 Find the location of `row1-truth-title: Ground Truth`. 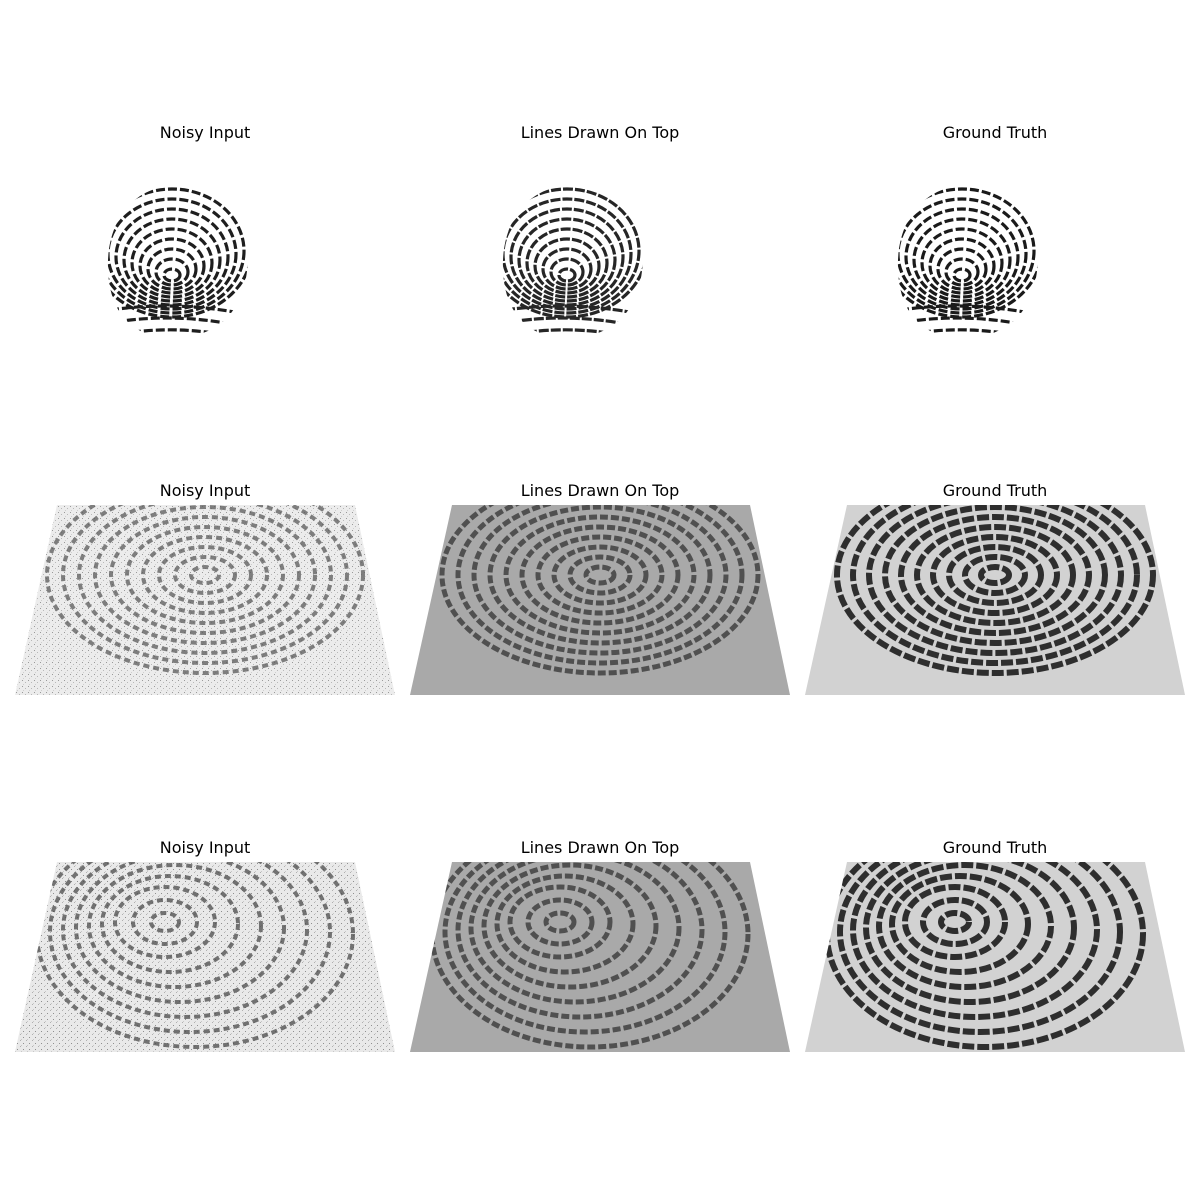

row1-truth-title: Ground Truth is located at coordinates (995, 132).